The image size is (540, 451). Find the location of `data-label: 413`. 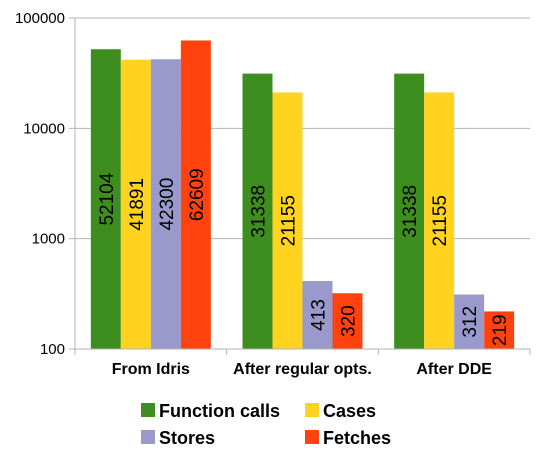

data-label: 413 is located at coordinates (319, 315).